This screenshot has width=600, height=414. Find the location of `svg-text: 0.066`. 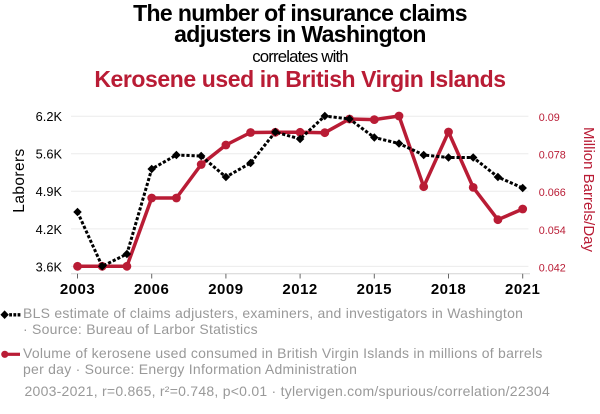

svg-text: 0.066 is located at coordinates (552, 193).